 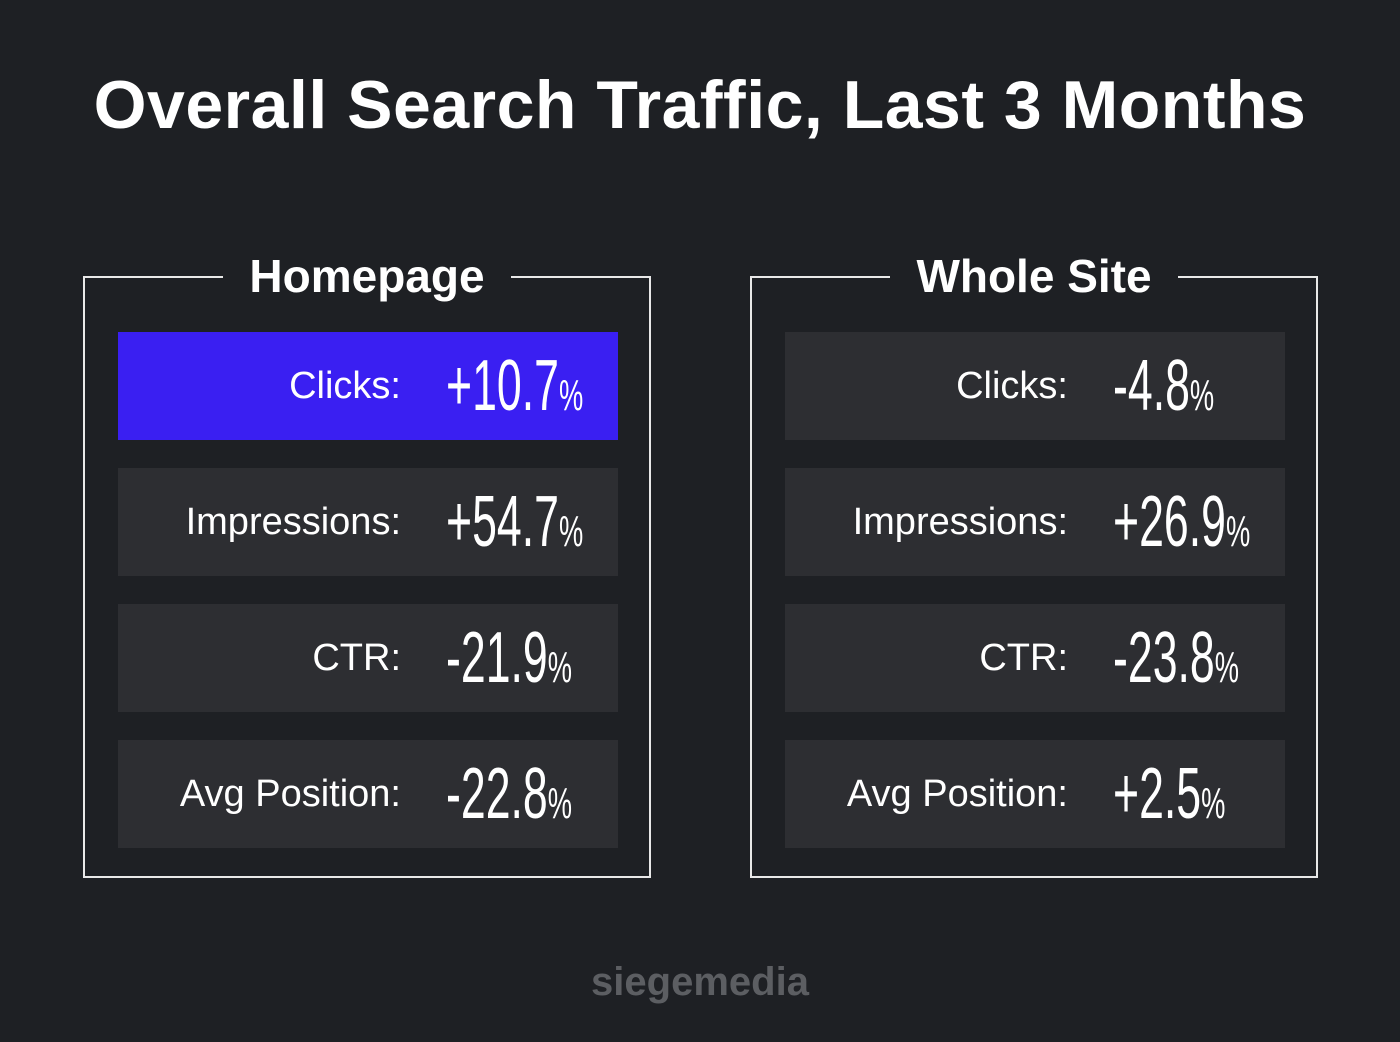 I want to click on metric-row: Avg Position: +2.5%, so click(x=1035, y=794).